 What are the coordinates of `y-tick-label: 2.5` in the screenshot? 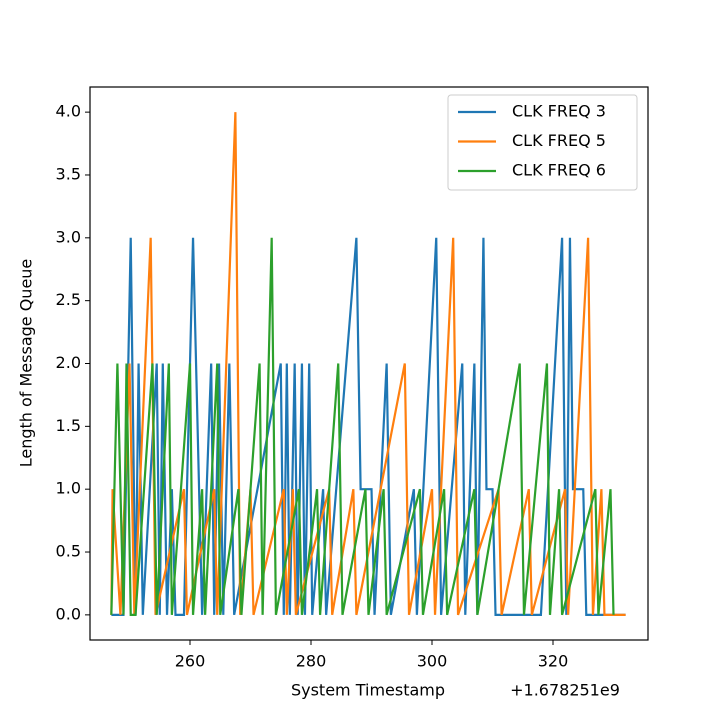 It's located at (68, 299).